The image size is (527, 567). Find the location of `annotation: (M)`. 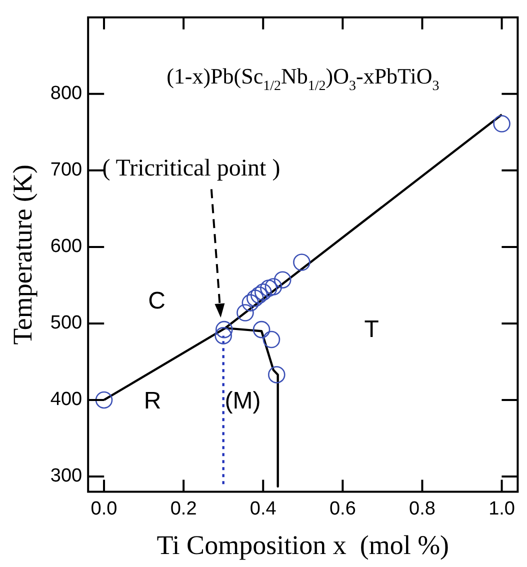

annotation: (M) is located at coordinates (242, 400).